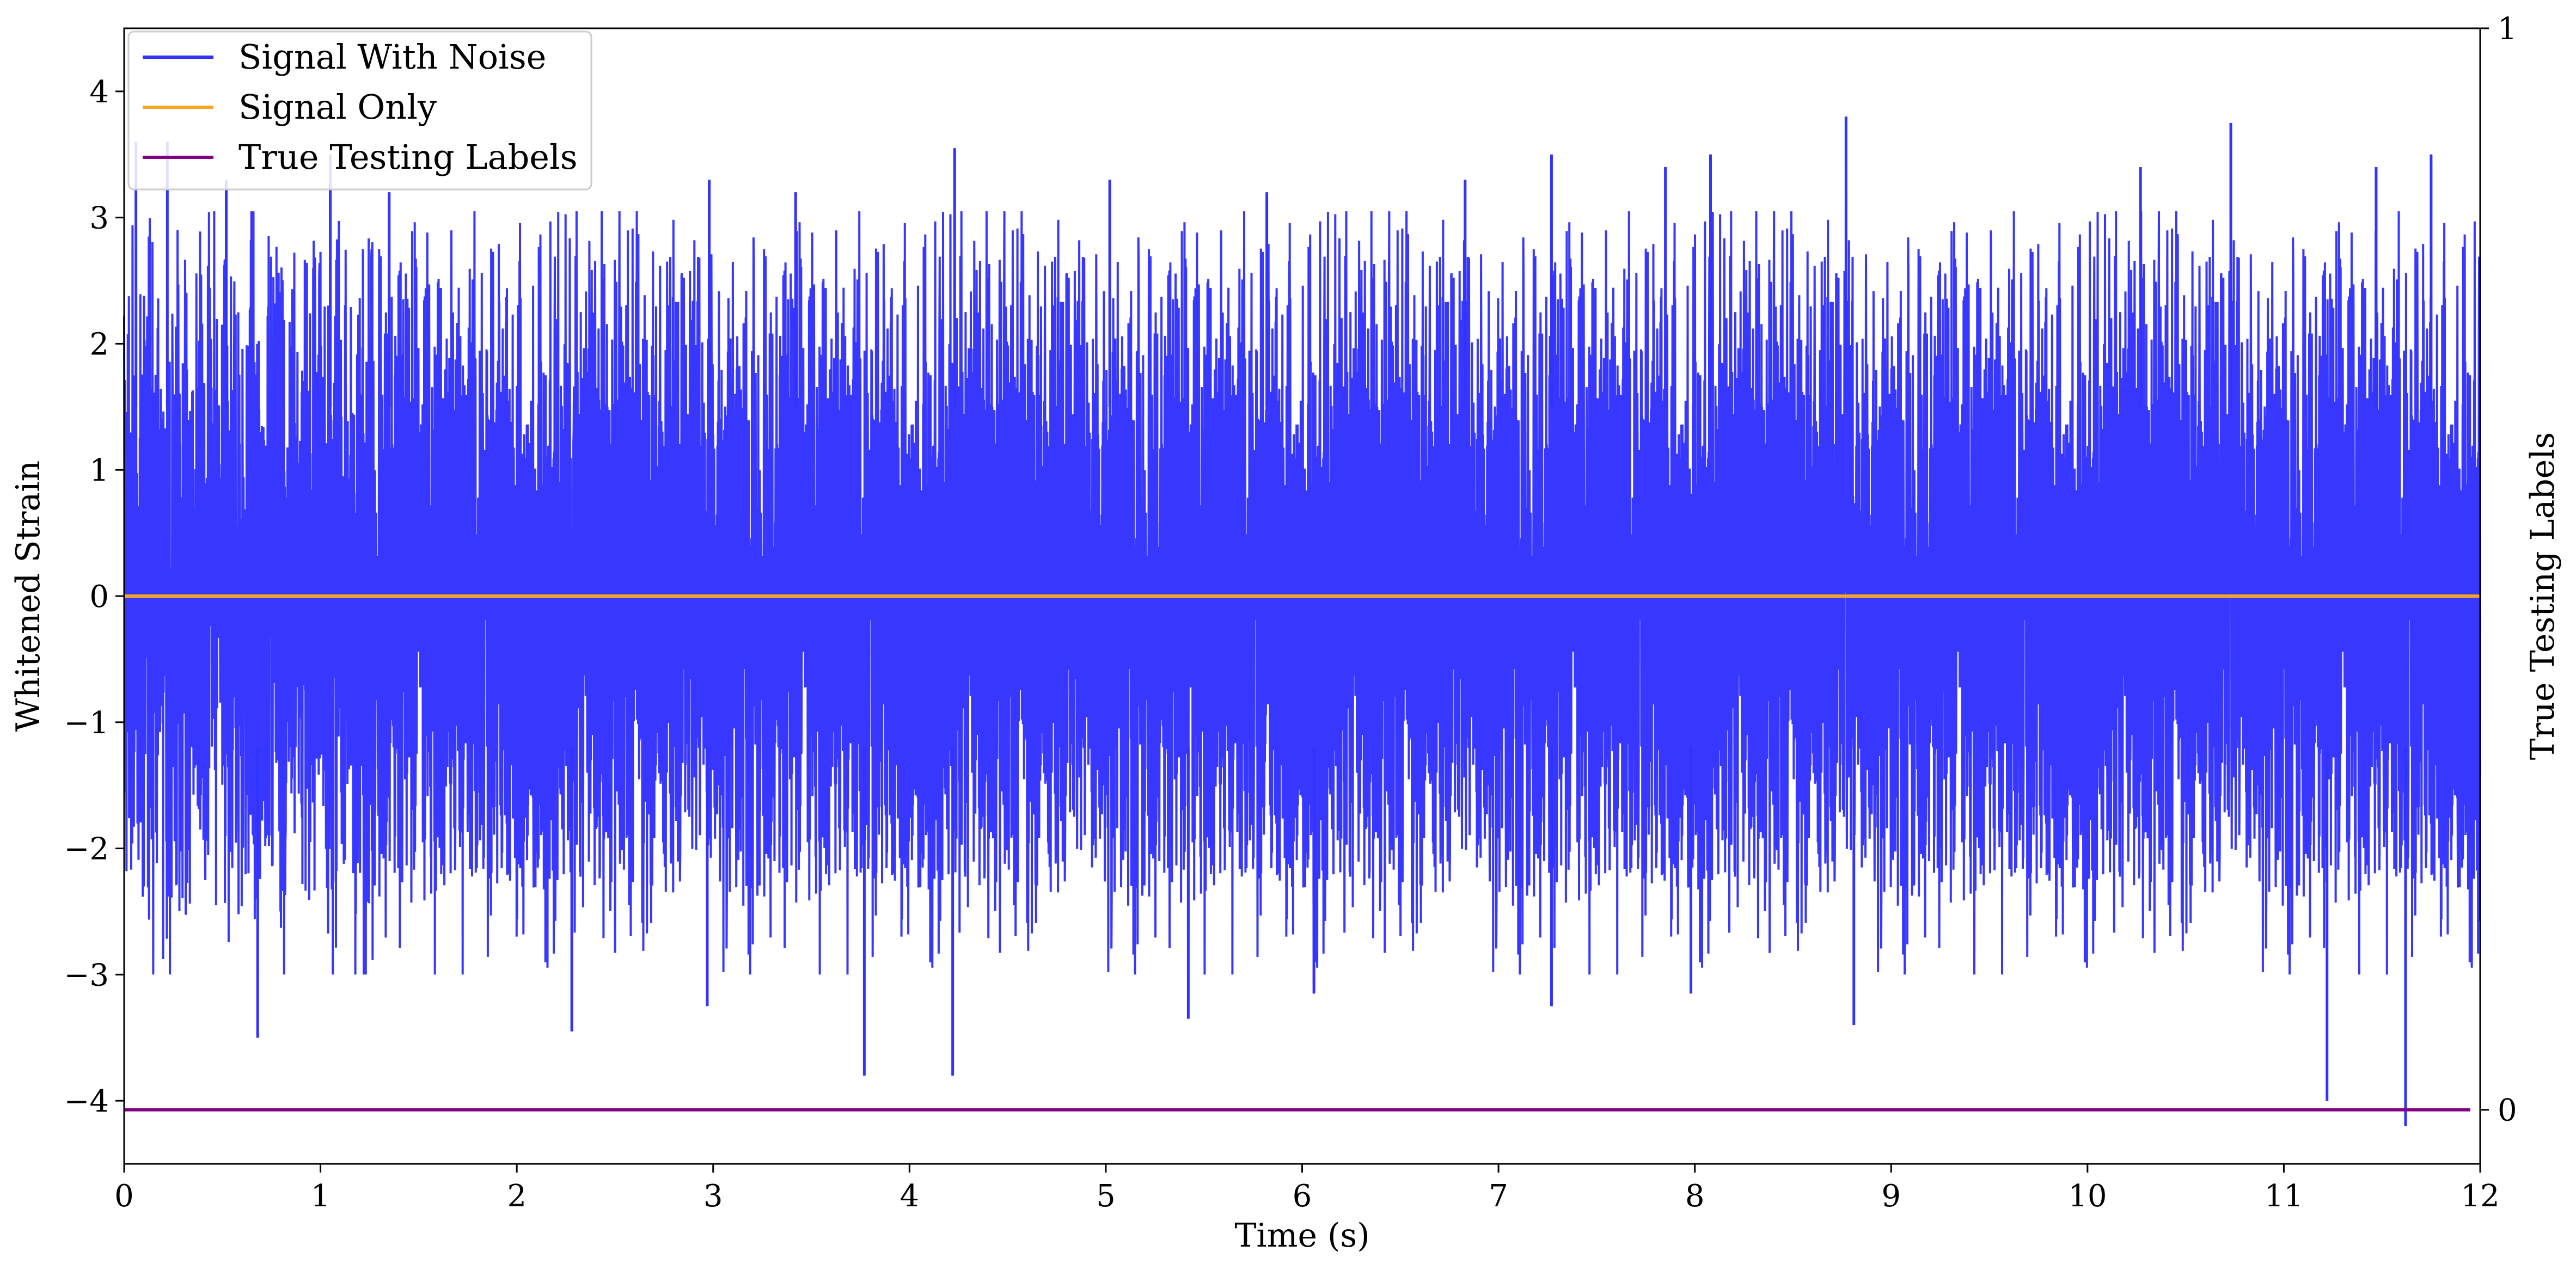  I want to click on legend-box, so click(359, 110).